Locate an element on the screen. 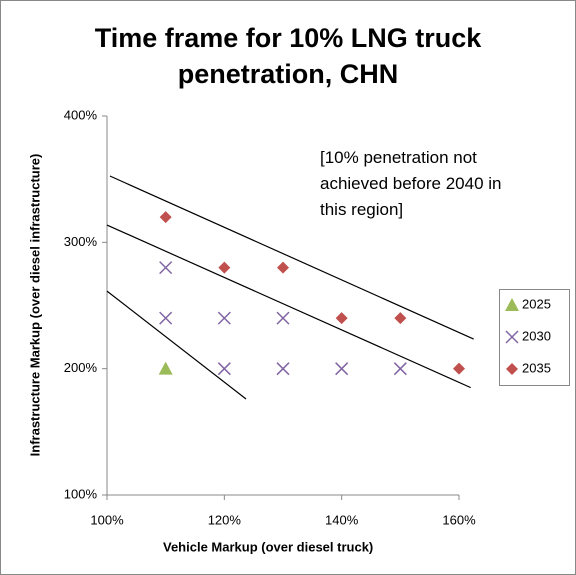 Image resolution: width=576 pixels, height=575 pixels. x-axis-label: Vehicle Markup (over diesel truck) is located at coordinates (268, 546).